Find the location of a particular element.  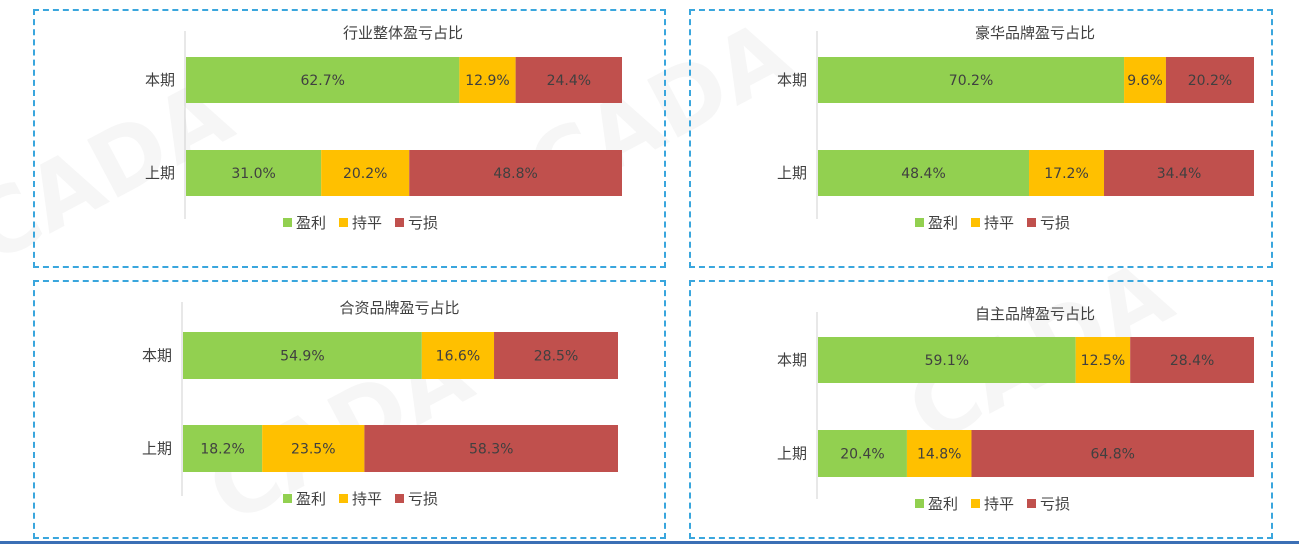

data-label: 14.8% is located at coordinates (939, 455).